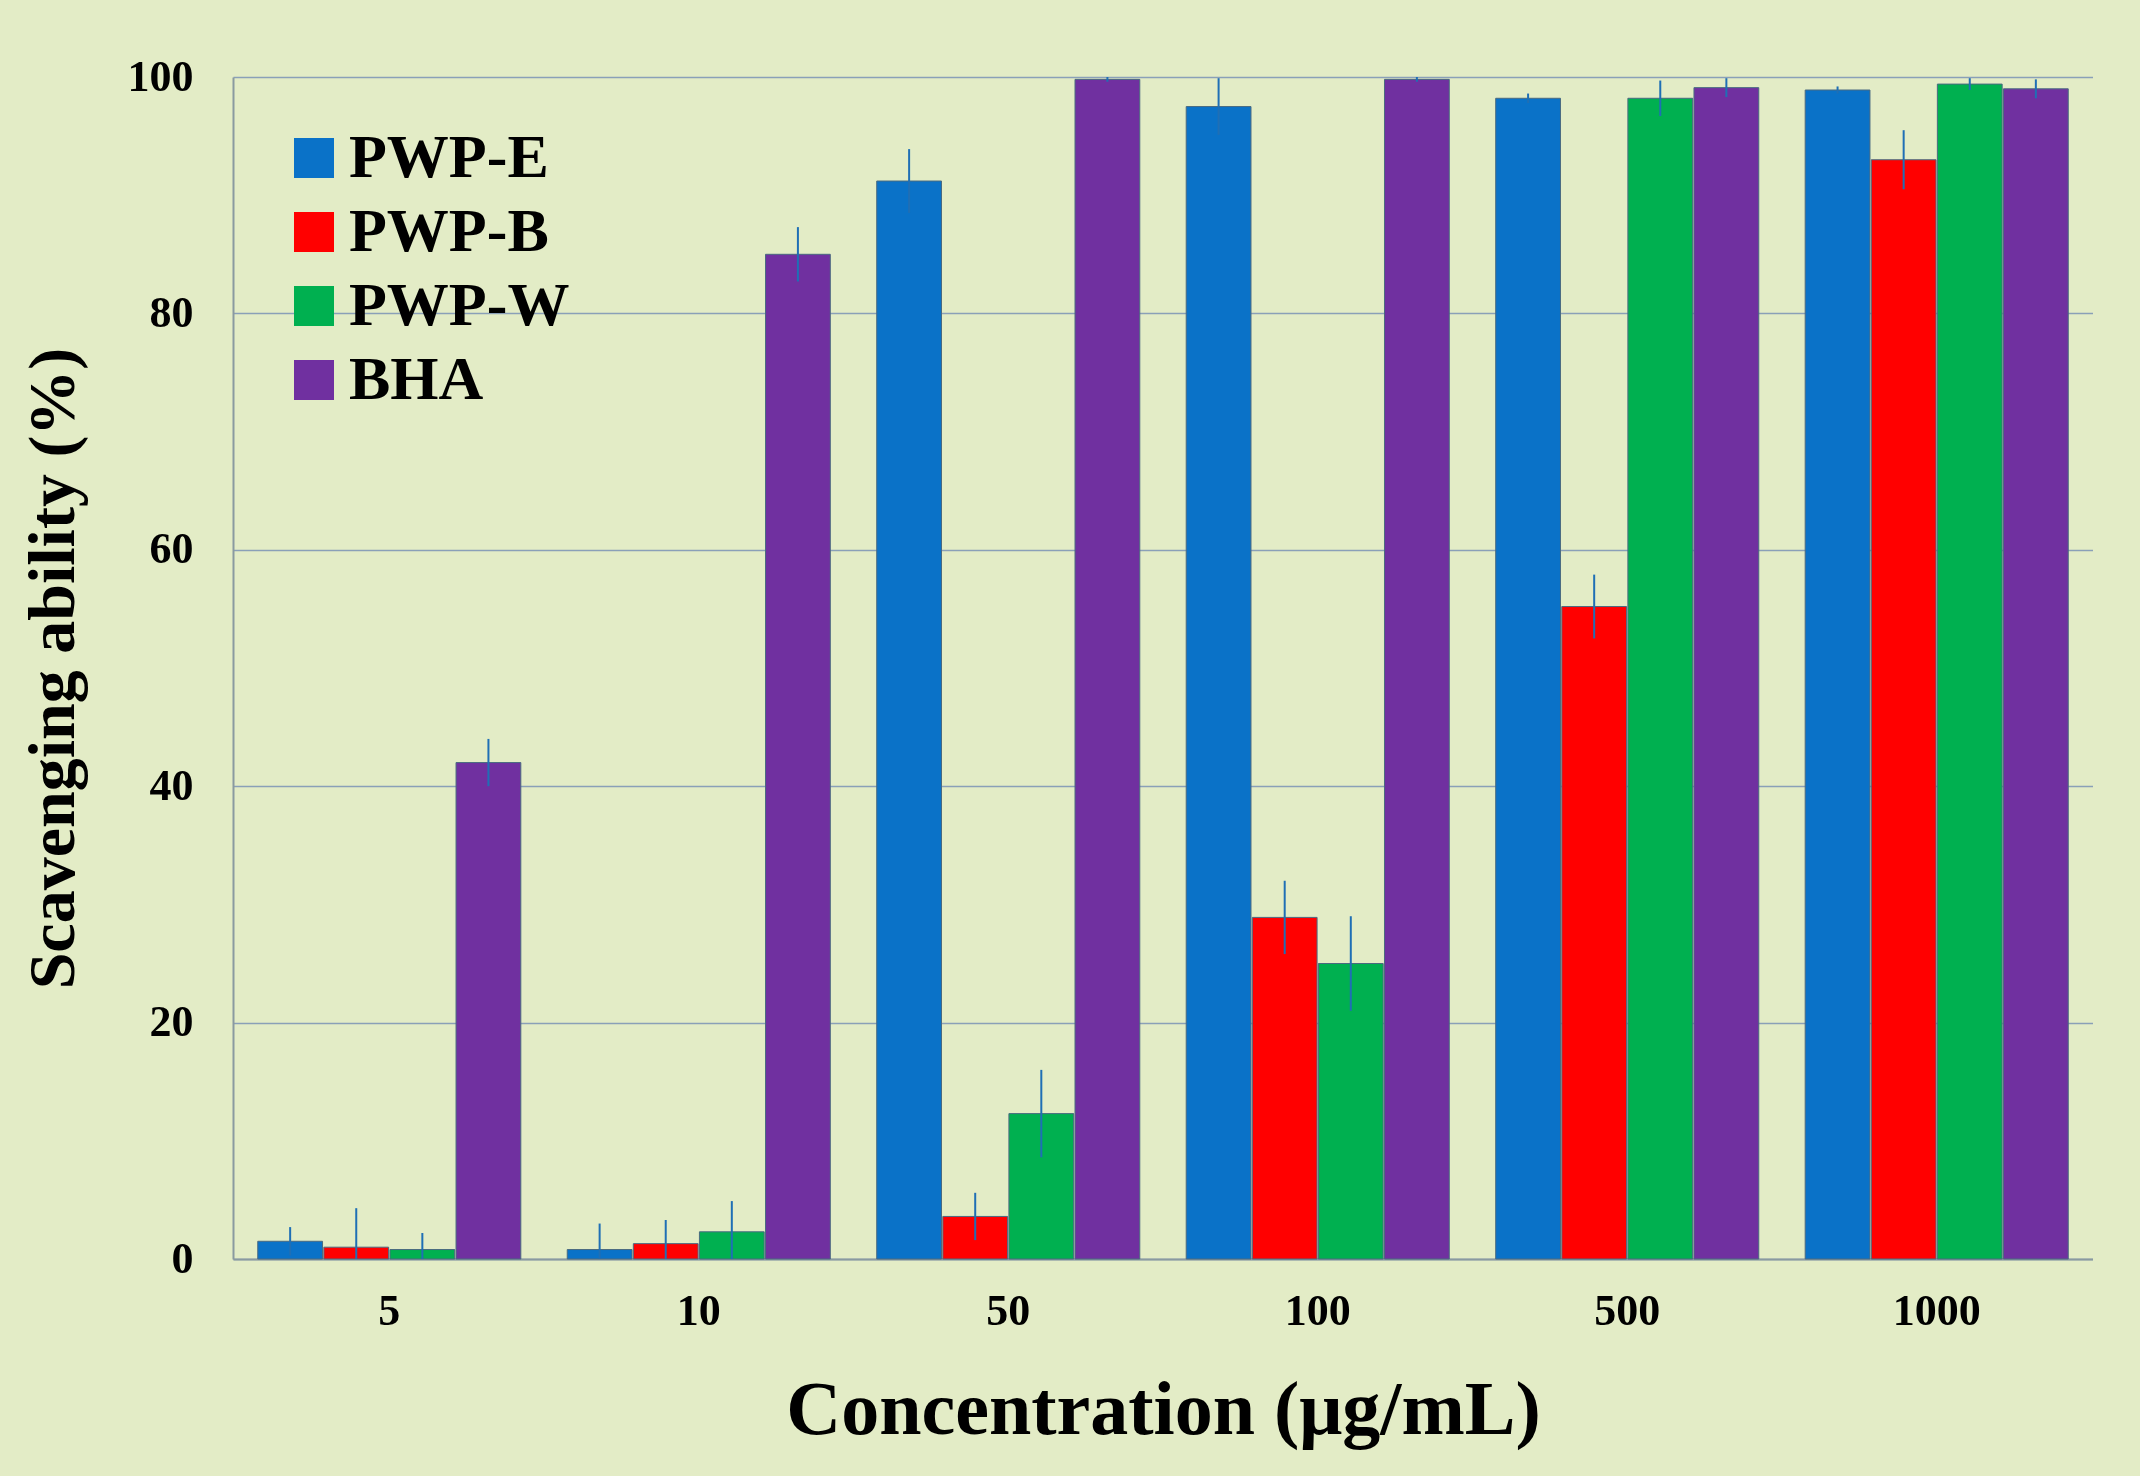 The height and width of the screenshot is (1476, 2140). I want to click on y-tick-label: 0, so click(182, 1258).